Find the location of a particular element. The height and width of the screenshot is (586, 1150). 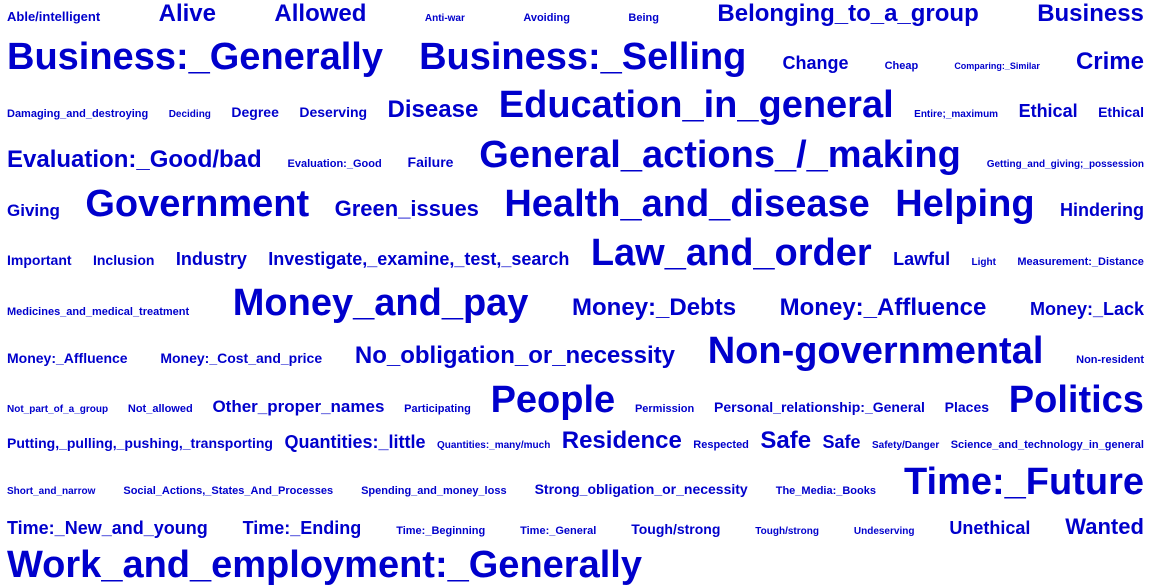

cloud-term: Science_and_technology_in_general is located at coordinates (1047, 445).